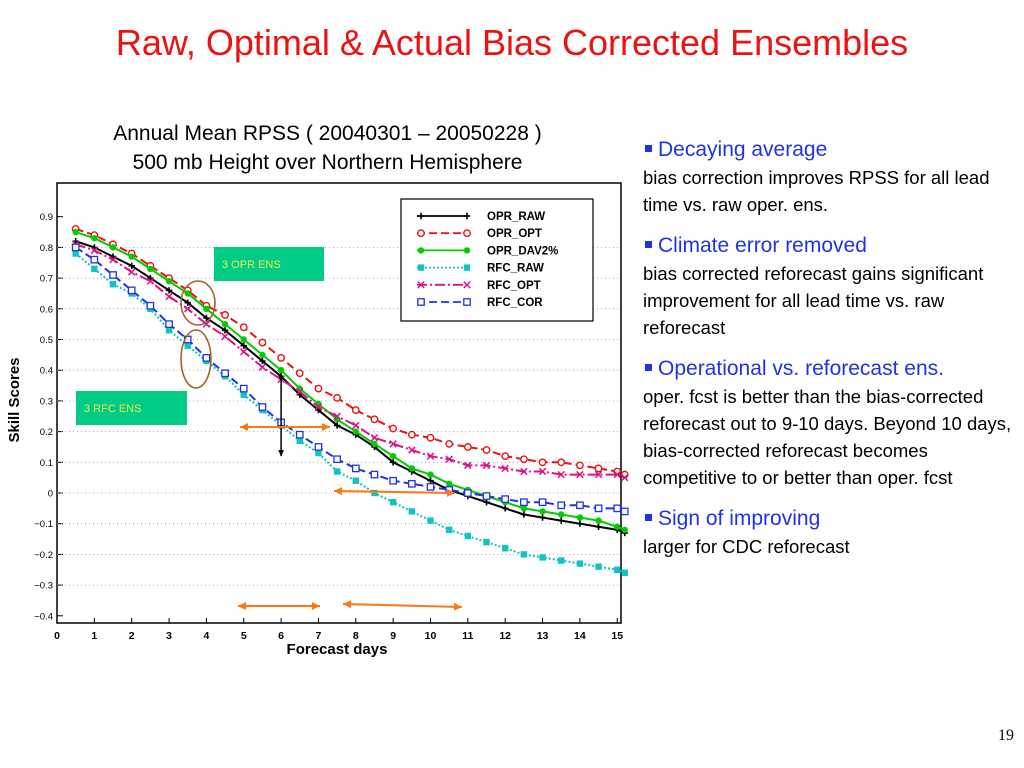 The image size is (1024, 768). I want to click on y-tick-label: 0.9, so click(46, 217).